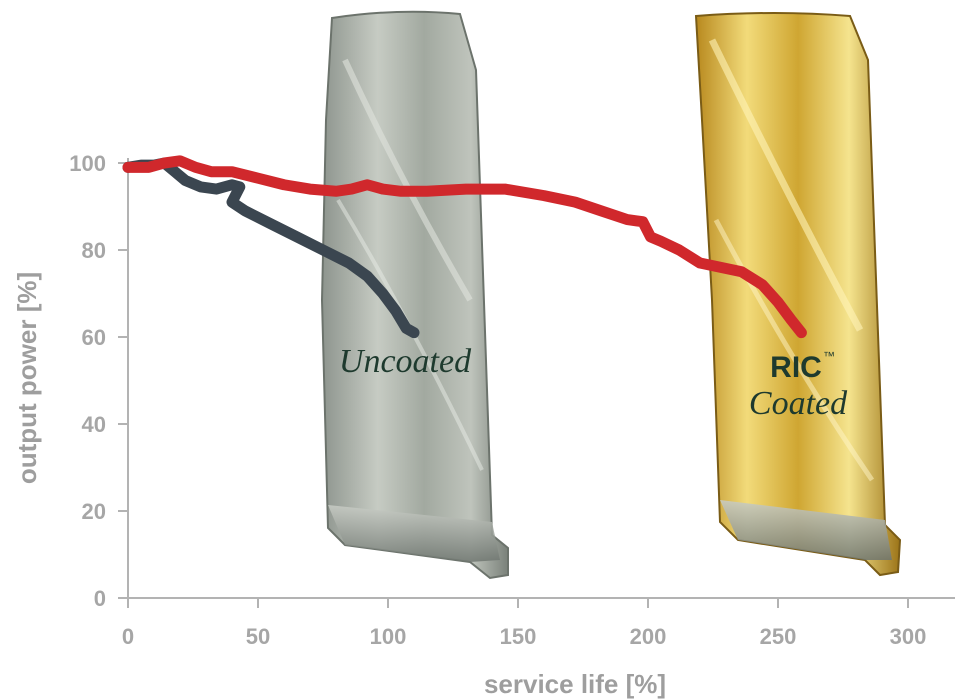 The width and height of the screenshot is (959, 700). I want to click on x-tick-label: 150, so click(518, 636).